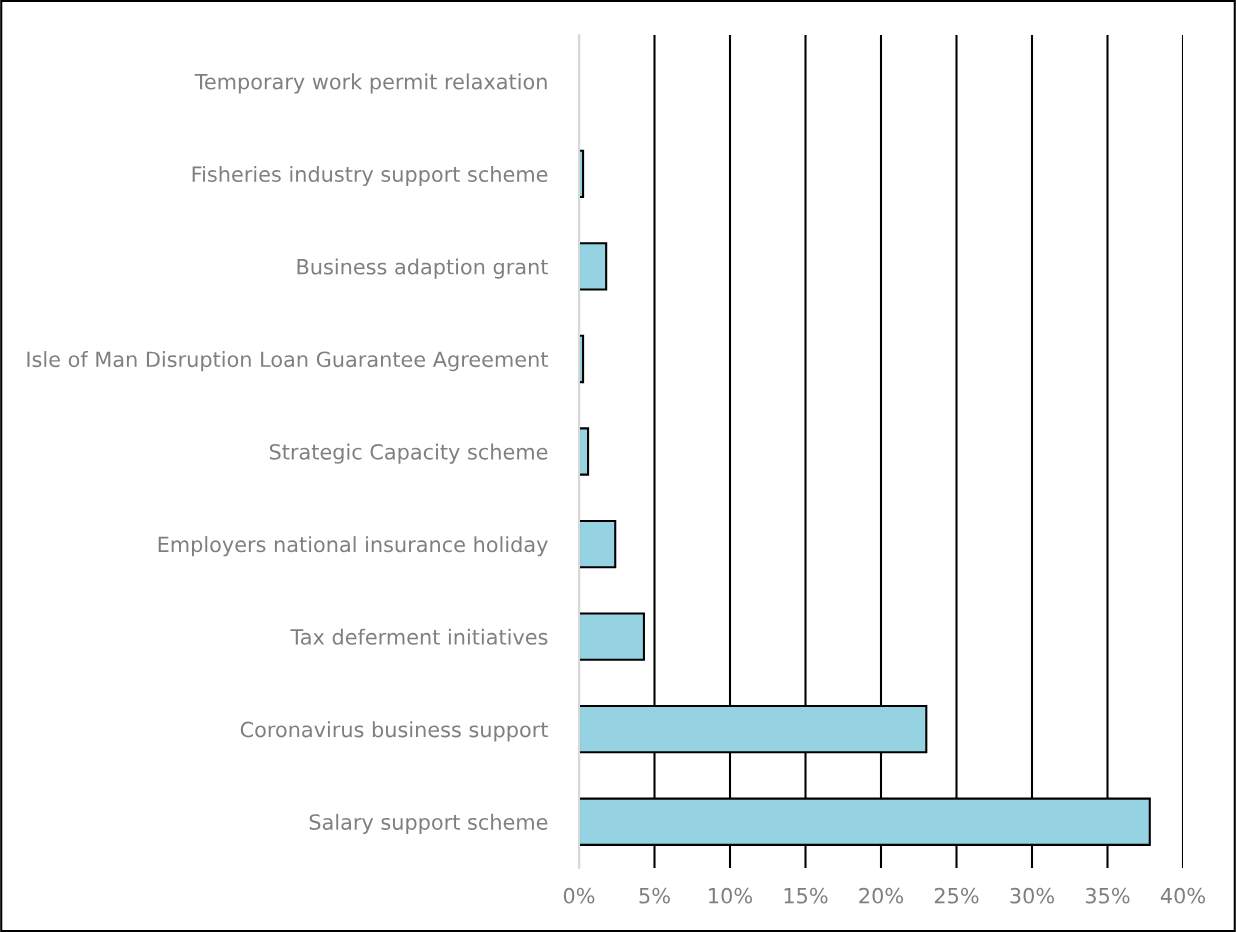 This screenshot has height=932, width=1236. Describe the element at coordinates (370, 176) in the screenshot. I see `y-tick-label: Fisheries industry support scheme` at that location.